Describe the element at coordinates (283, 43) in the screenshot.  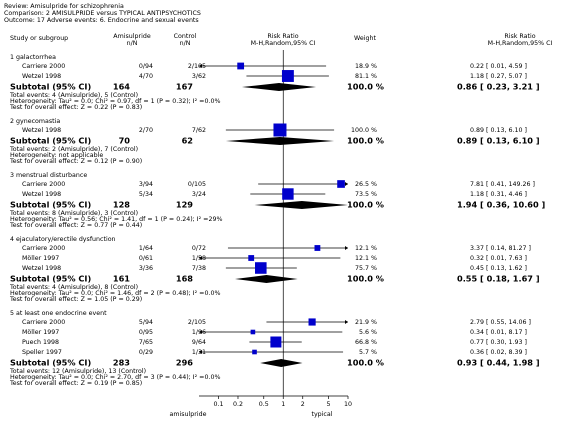
I see `header-plot-sub: M-H,Random,95% CI` at that location.